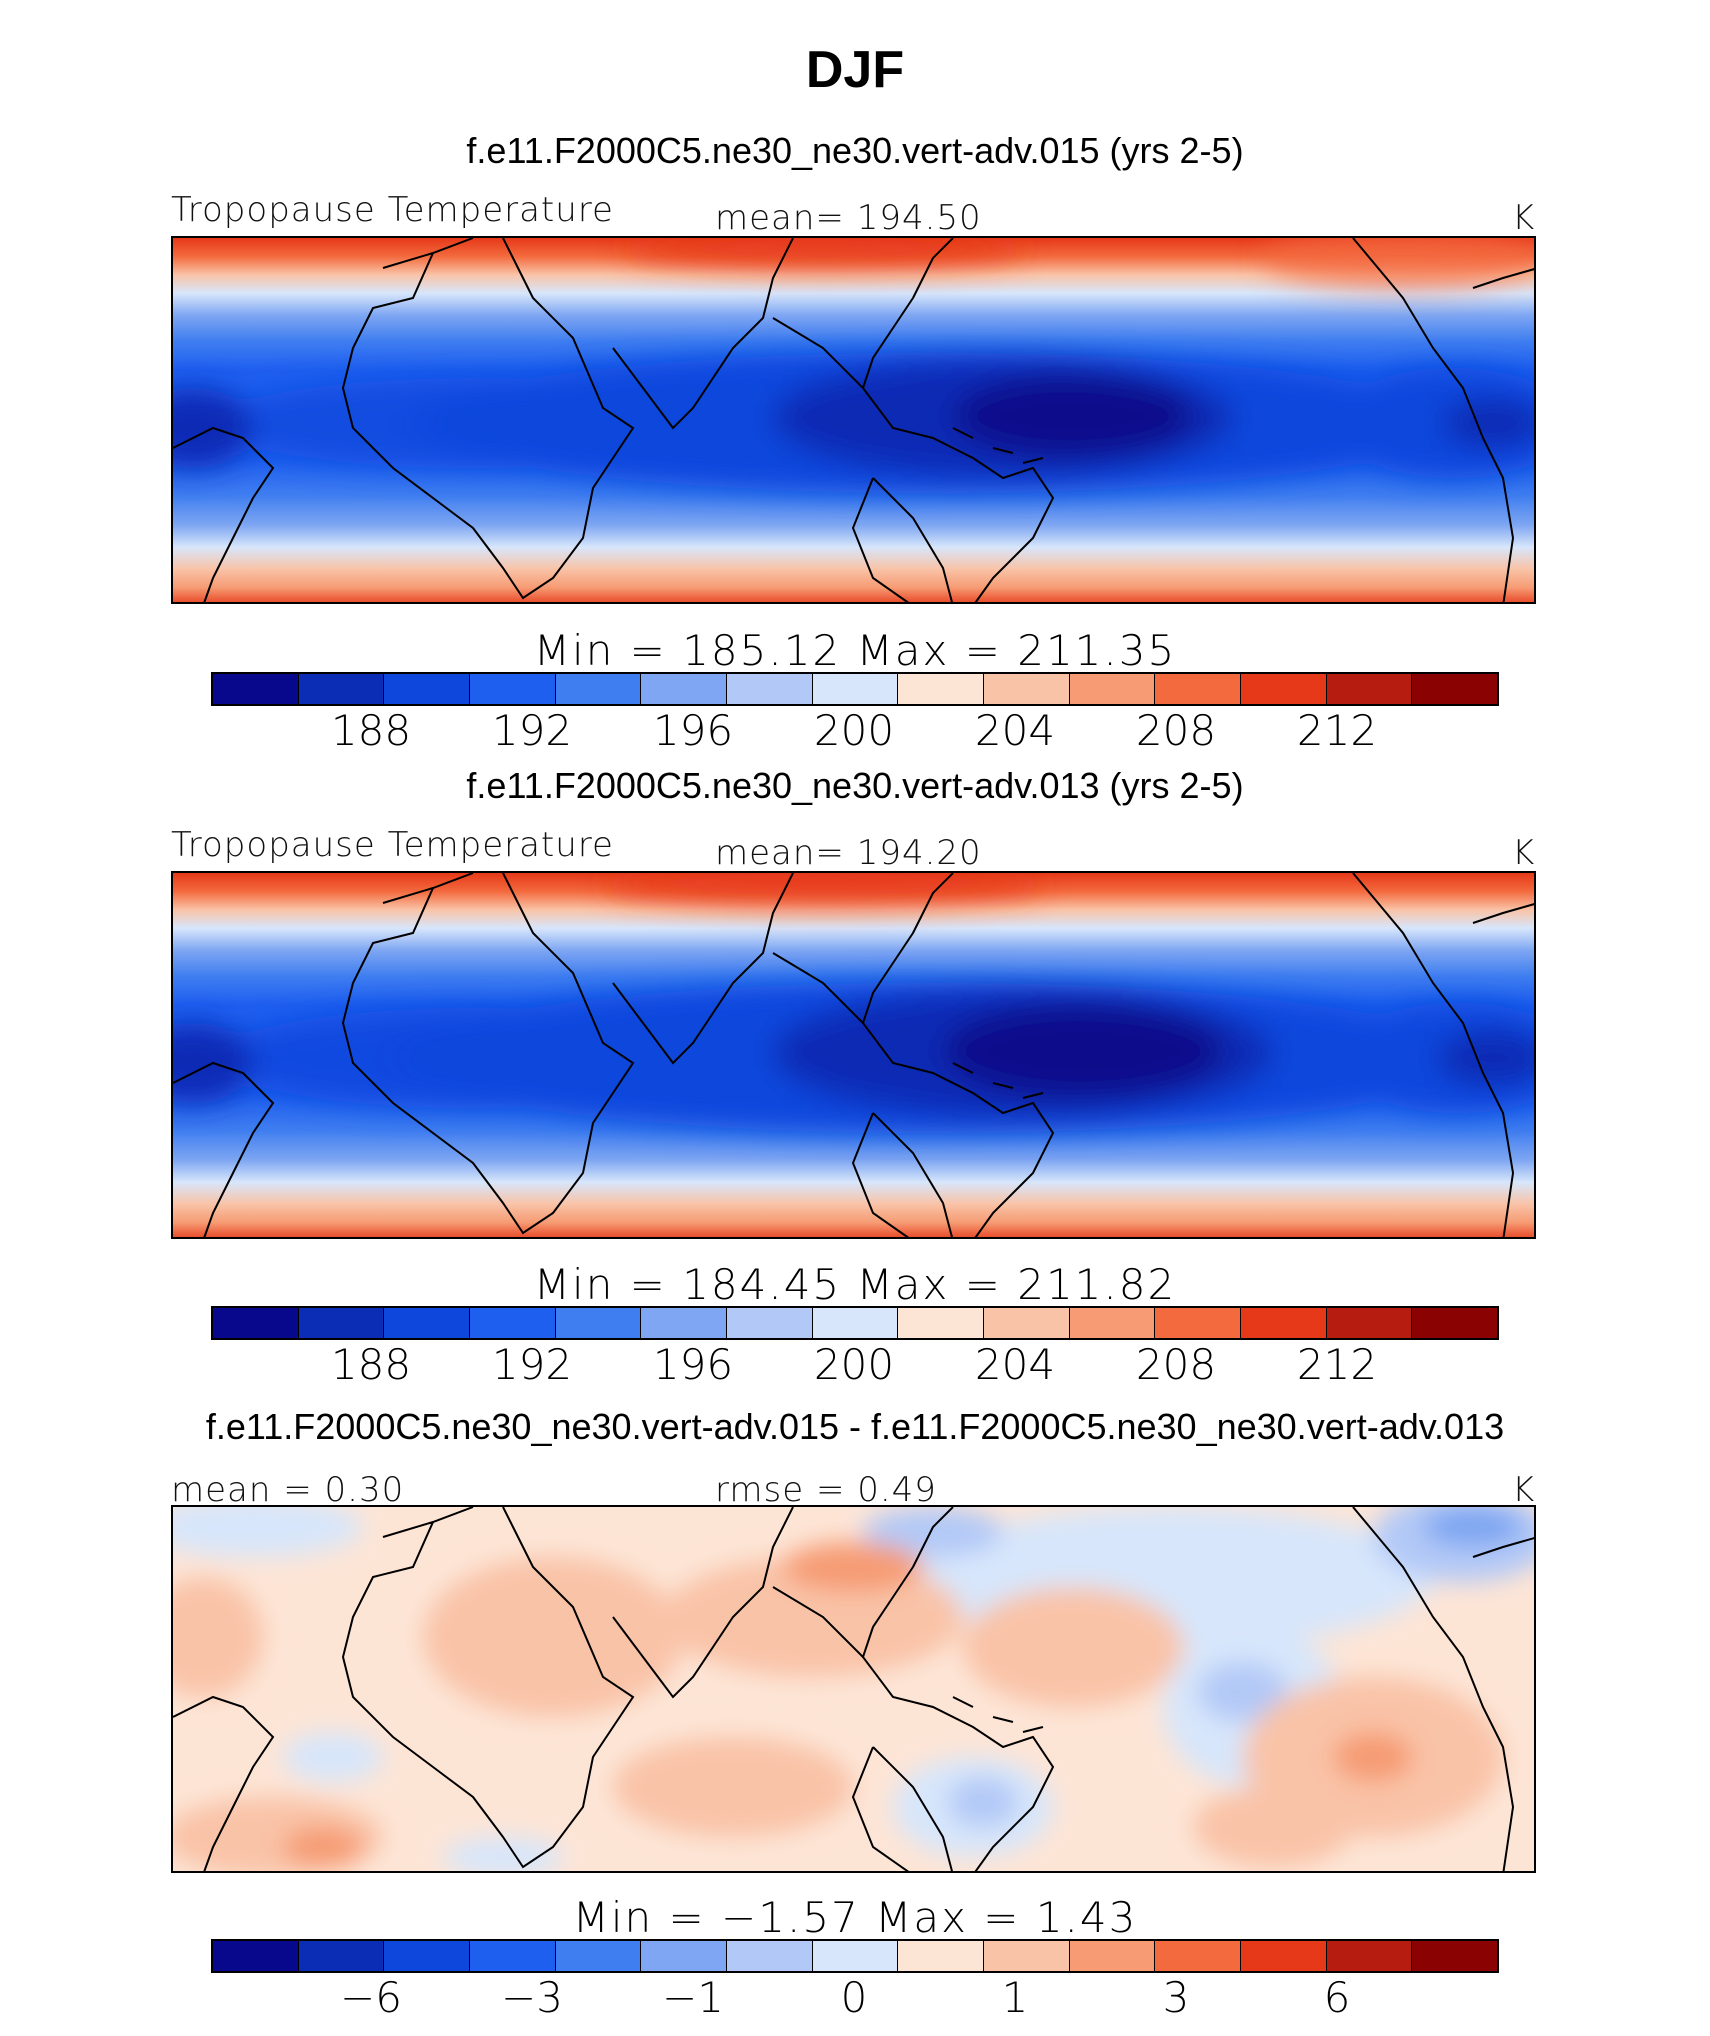 The height and width of the screenshot is (2036, 1710). Describe the element at coordinates (1015, 1364) in the screenshot. I see `panel-2-colorbar-tick: 204` at that location.